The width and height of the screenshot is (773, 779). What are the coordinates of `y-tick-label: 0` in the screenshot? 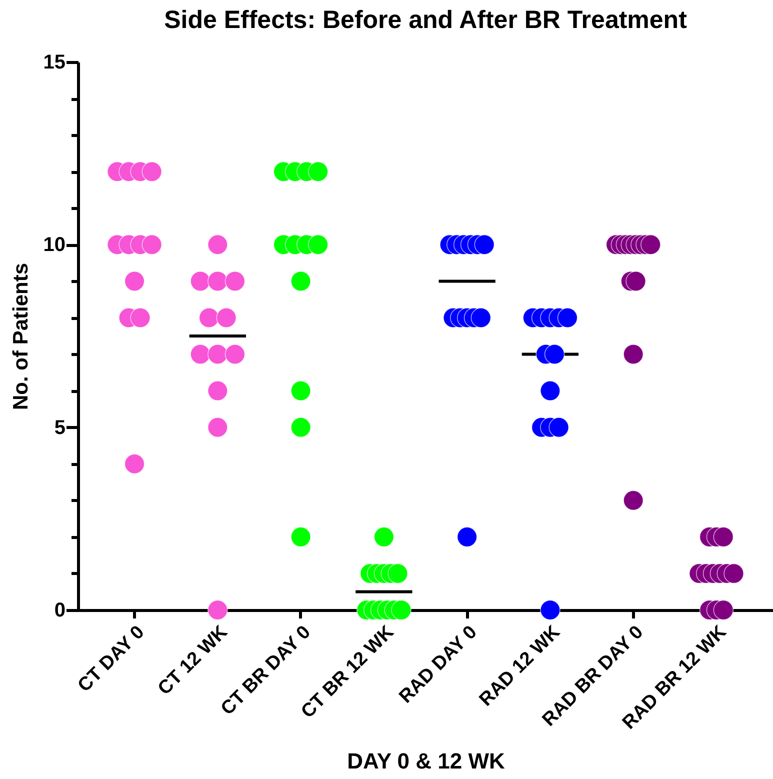 It's located at (60, 611).